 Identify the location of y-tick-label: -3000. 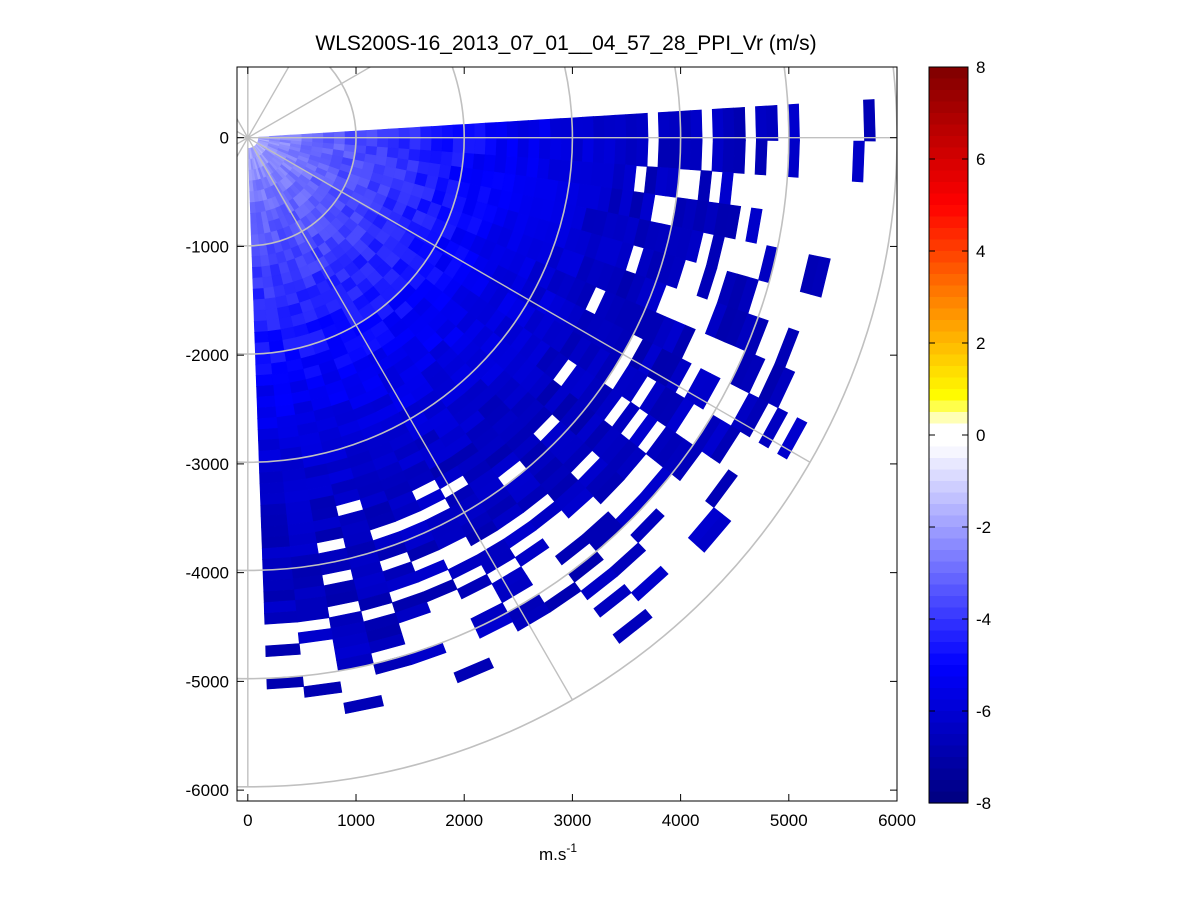
(207, 464).